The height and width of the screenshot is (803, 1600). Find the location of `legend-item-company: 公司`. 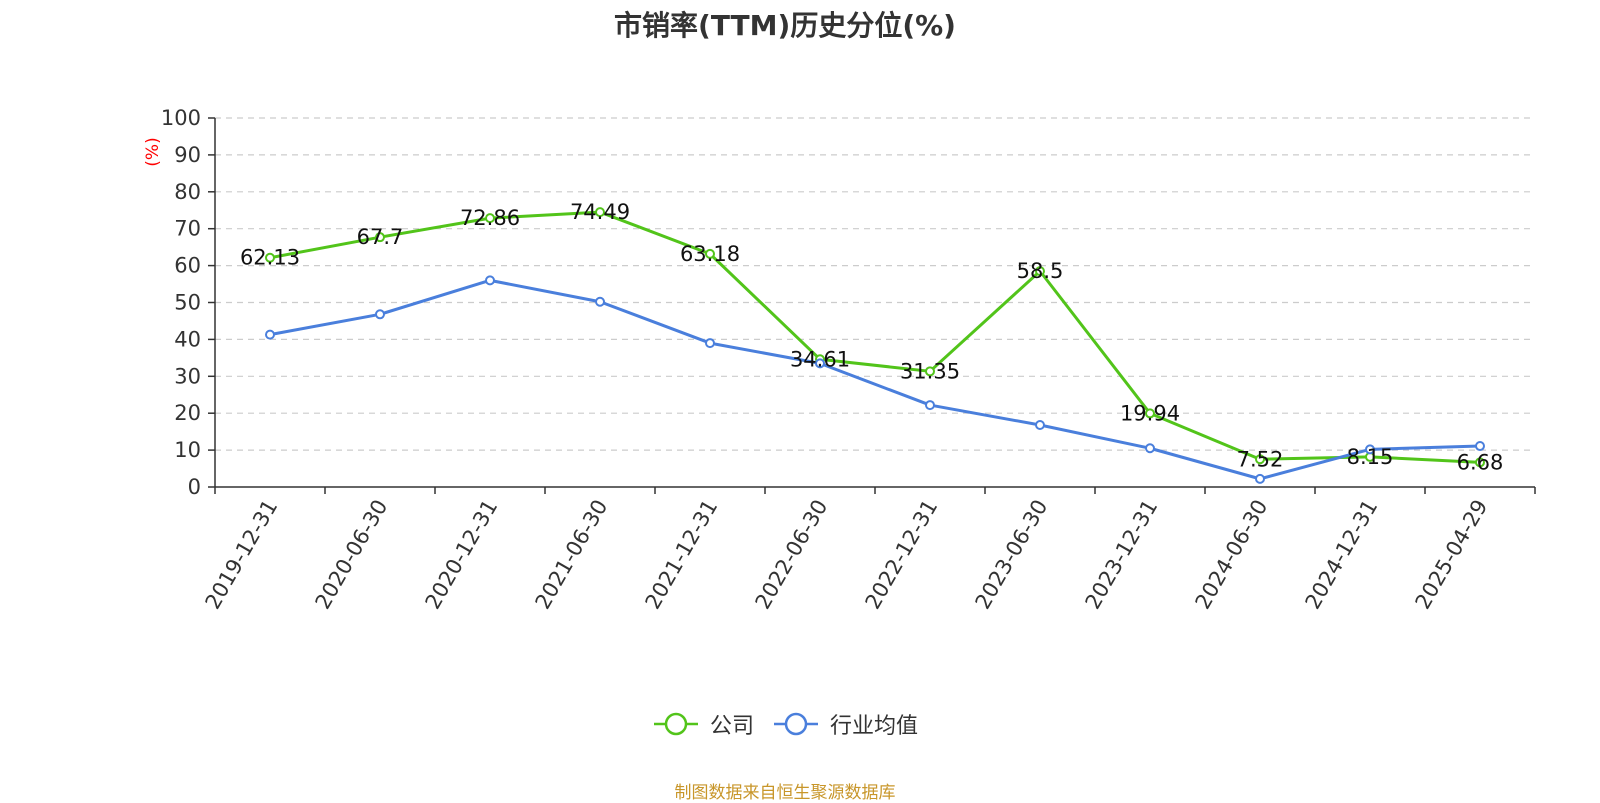

legend-item-company: 公司 is located at coordinates (703, 724).